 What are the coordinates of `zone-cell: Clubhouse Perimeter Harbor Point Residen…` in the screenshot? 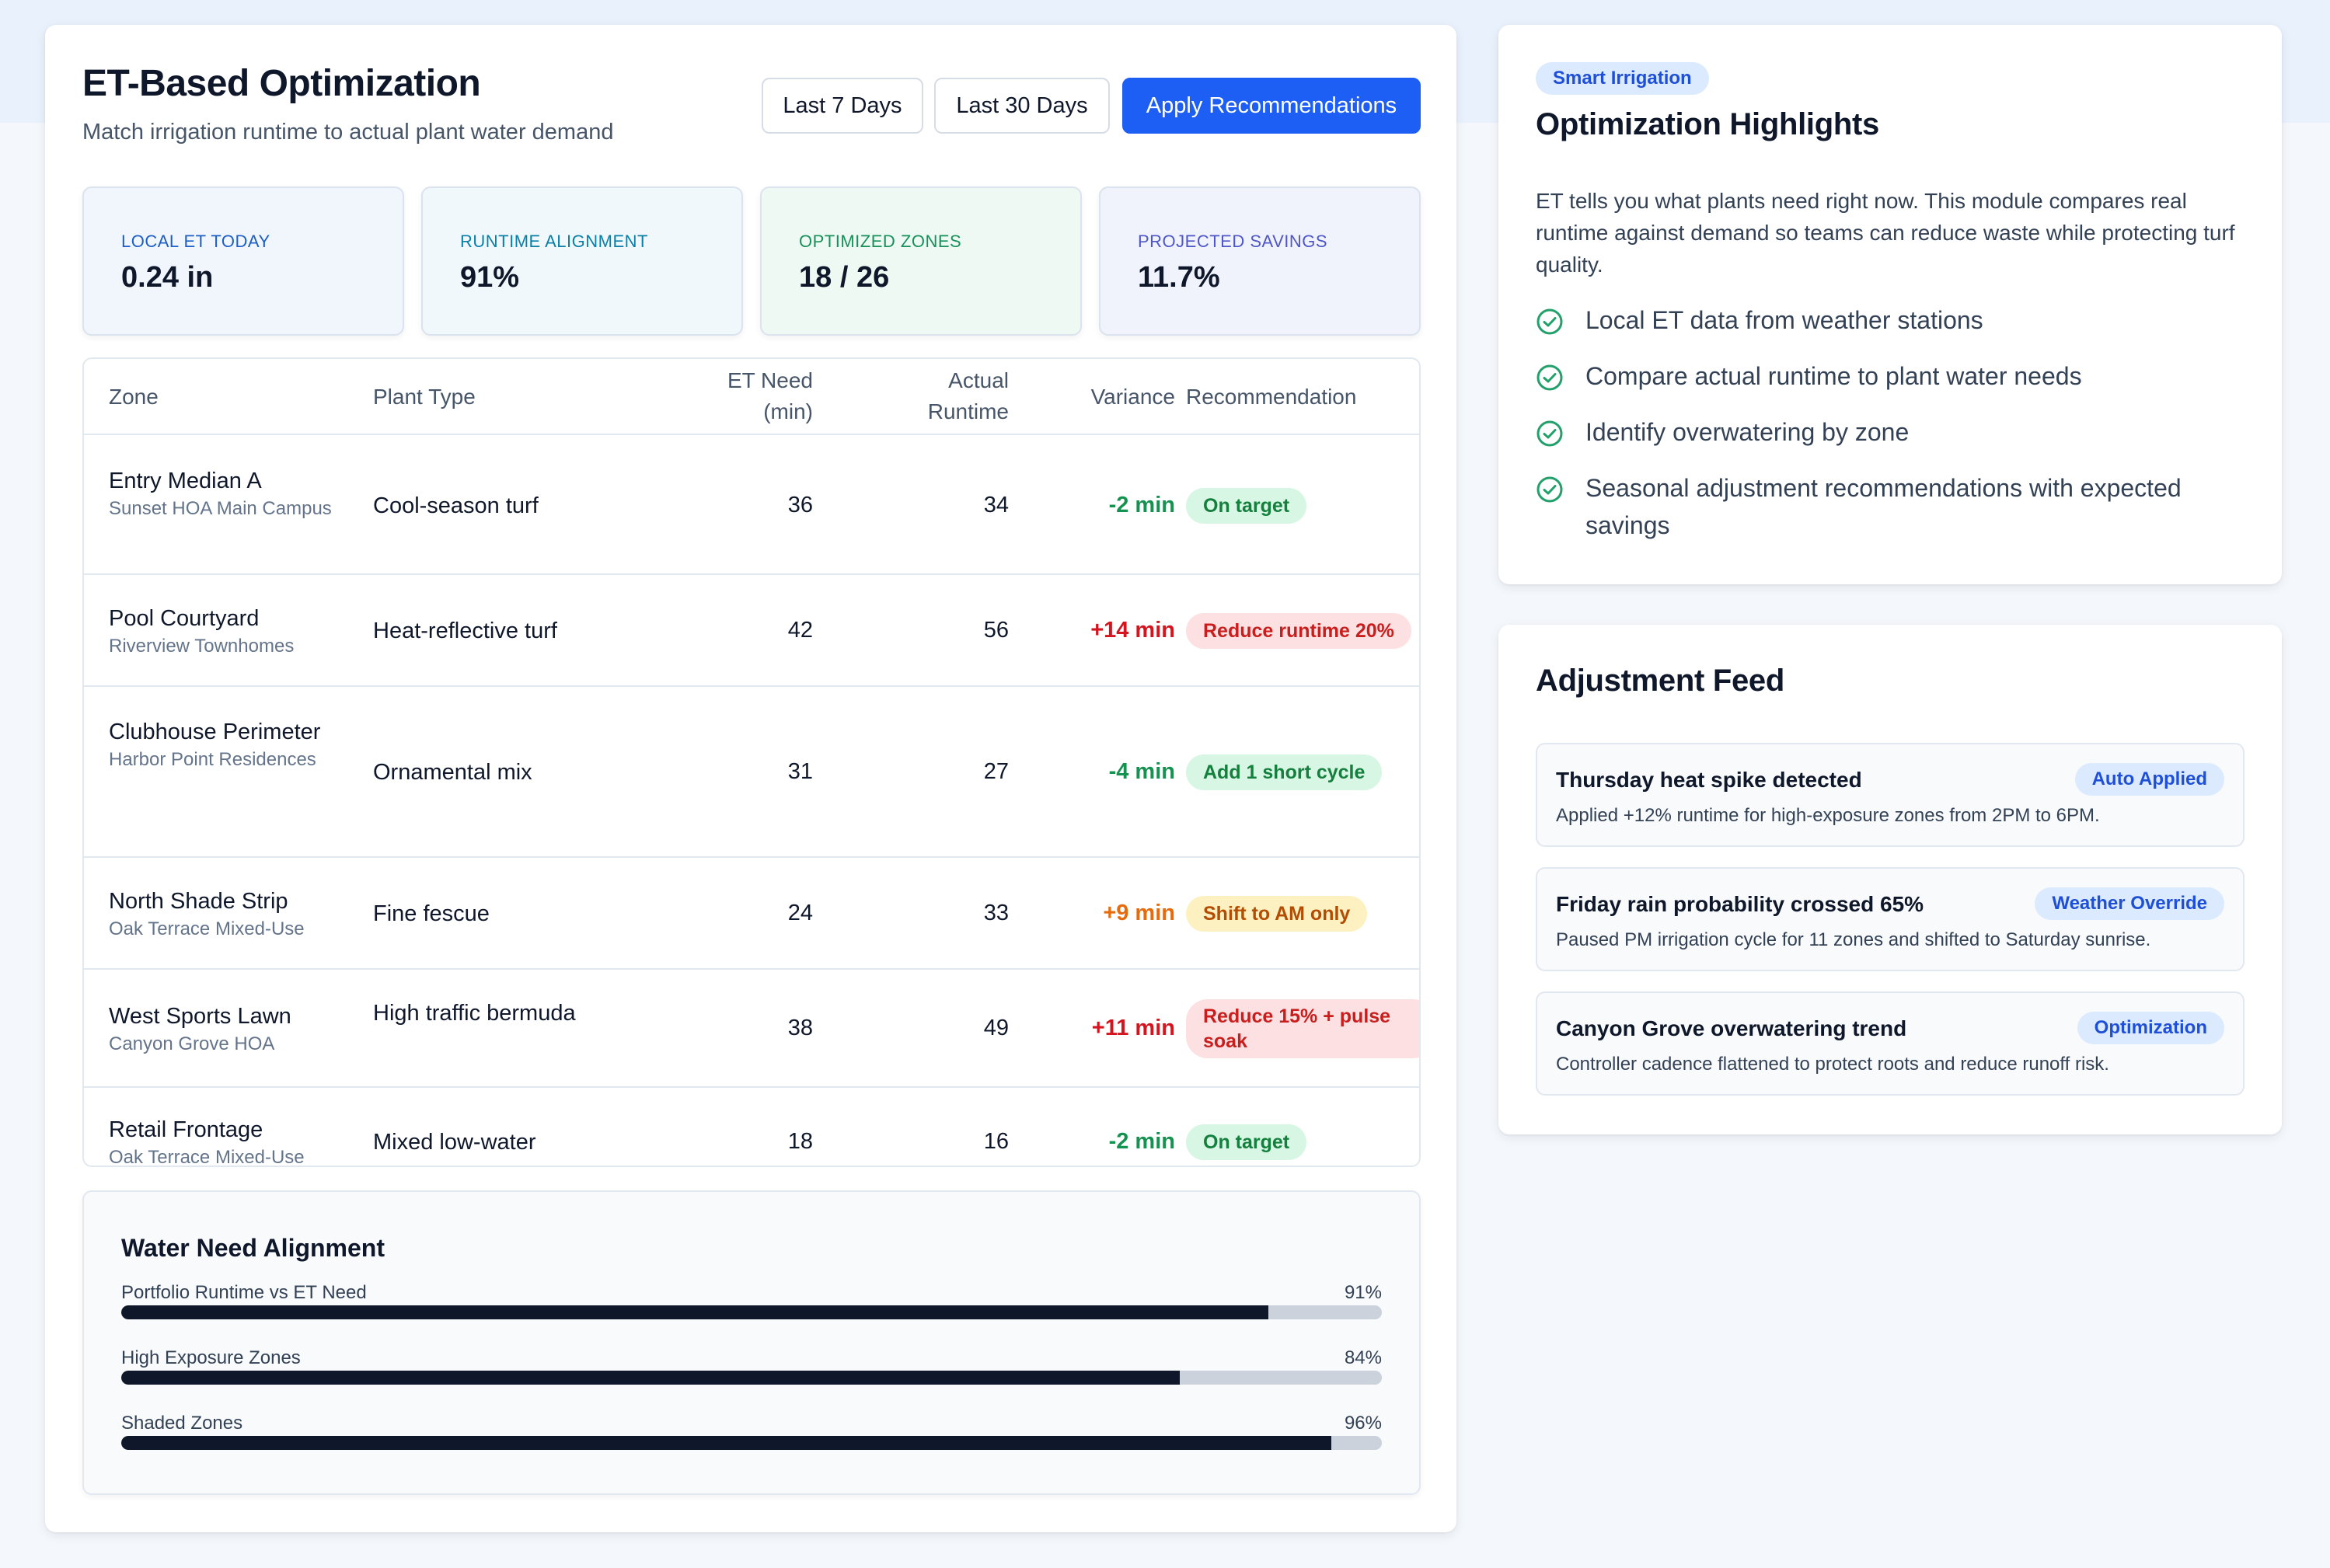 It's located at (225, 744).